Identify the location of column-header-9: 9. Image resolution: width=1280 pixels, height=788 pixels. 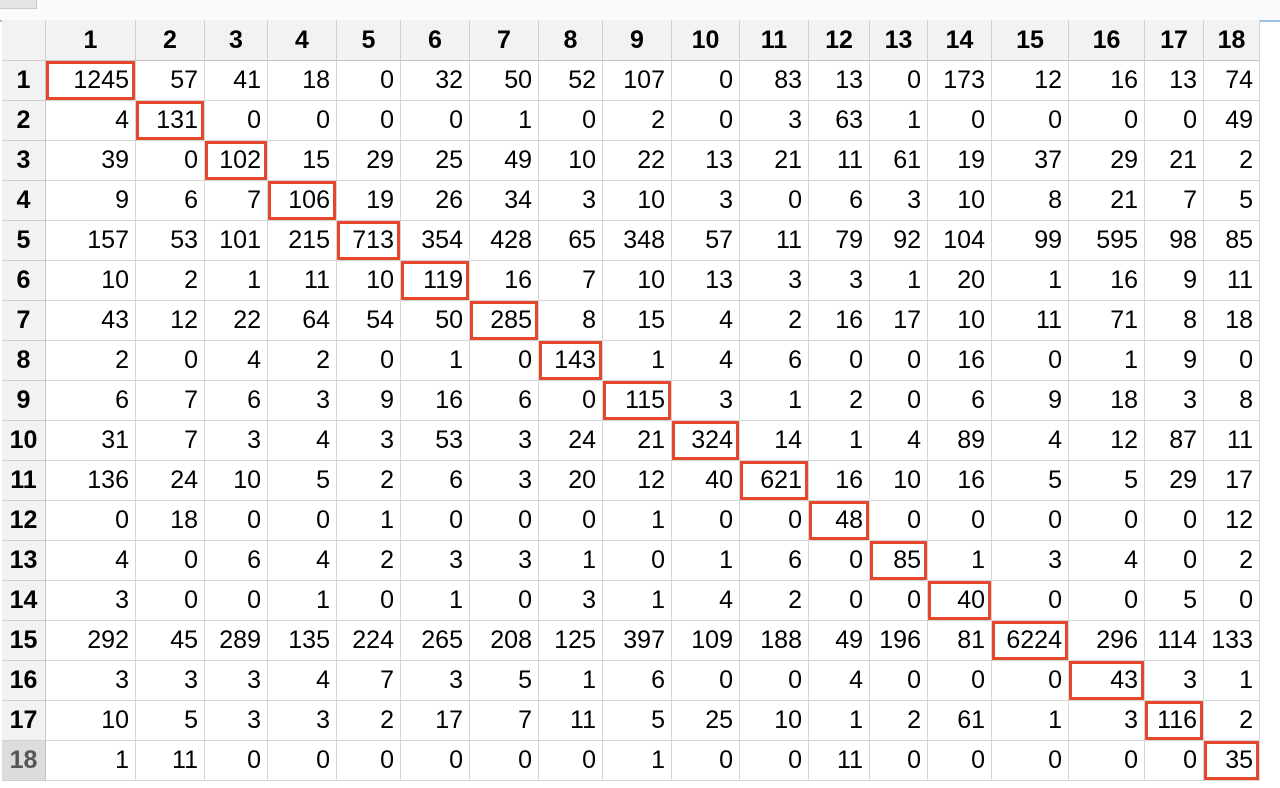
(637, 40).